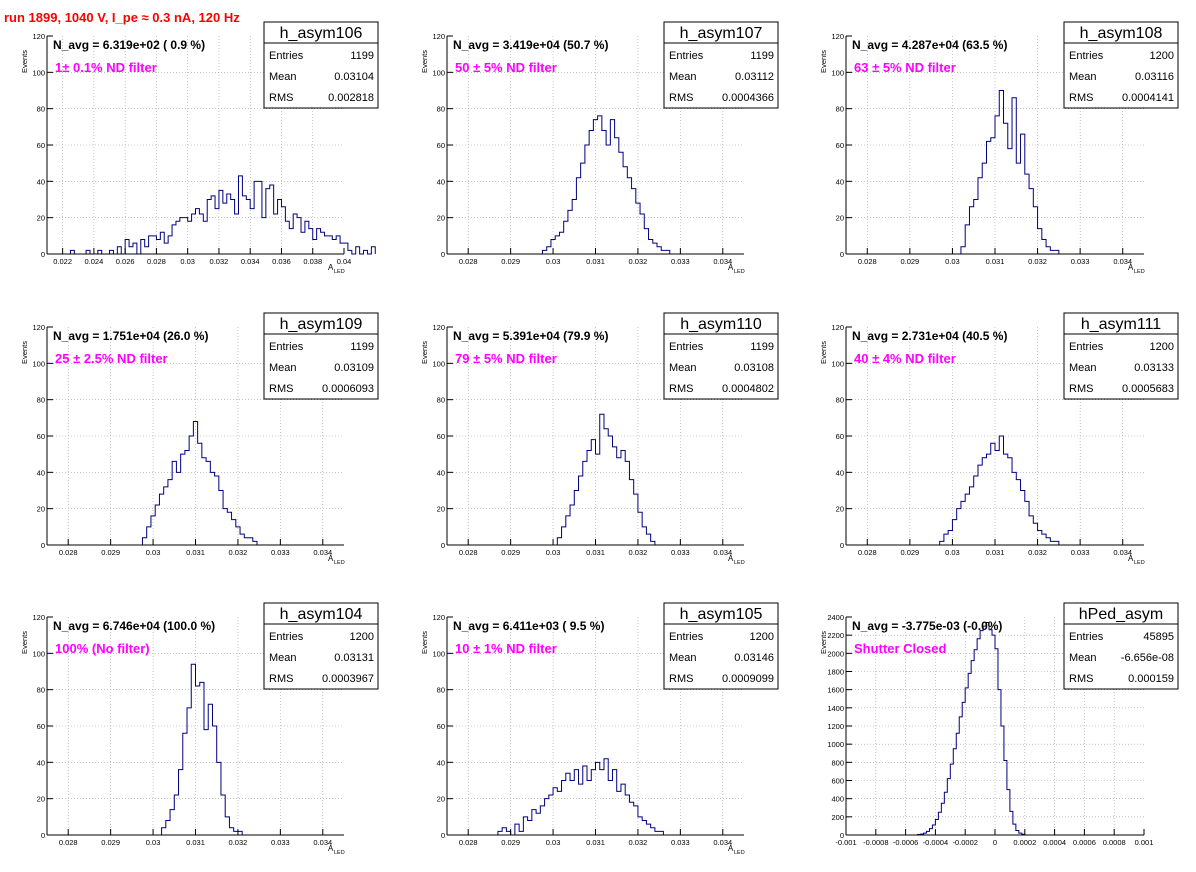 The height and width of the screenshot is (872, 1196). Describe the element at coordinates (748, 98) in the screenshot. I see `stats-value: 0.0004366` at that location.